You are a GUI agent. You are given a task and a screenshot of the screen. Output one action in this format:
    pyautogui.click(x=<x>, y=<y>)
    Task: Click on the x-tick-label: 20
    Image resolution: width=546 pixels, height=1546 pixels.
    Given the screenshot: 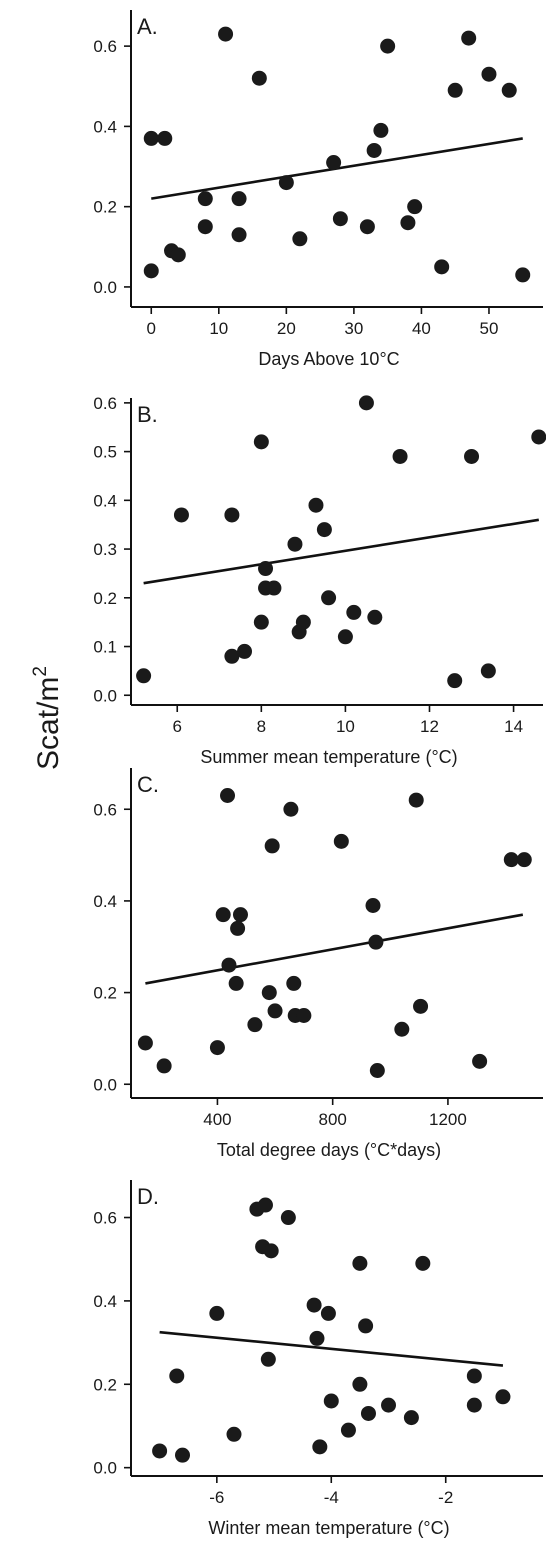 What is the action you would take?
    pyautogui.click(x=286, y=328)
    